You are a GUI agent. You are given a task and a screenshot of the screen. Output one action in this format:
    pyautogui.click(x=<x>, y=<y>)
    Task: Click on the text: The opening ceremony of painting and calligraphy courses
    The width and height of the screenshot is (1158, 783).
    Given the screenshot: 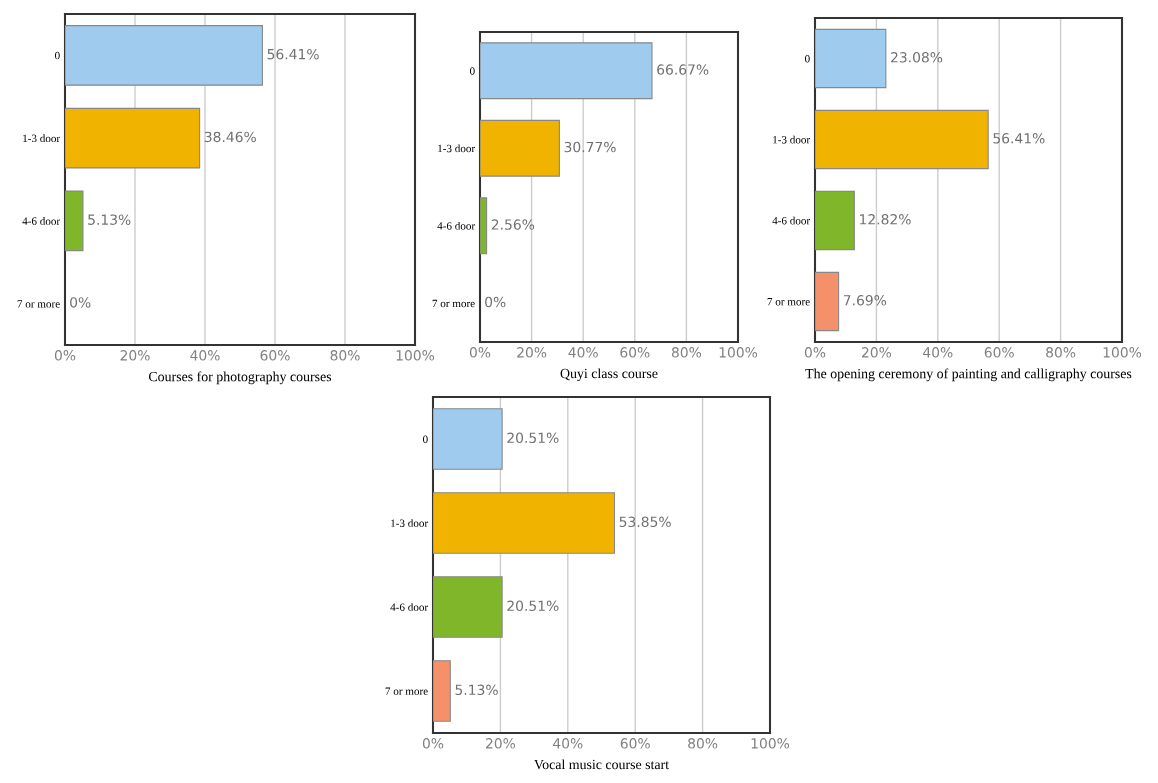 What is the action you would take?
    pyautogui.click(x=968, y=375)
    